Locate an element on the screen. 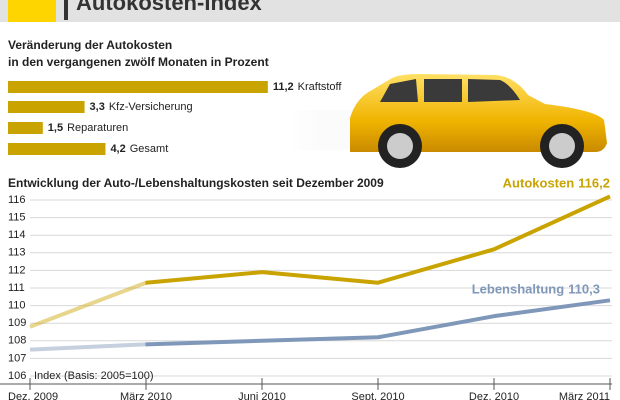 This screenshot has width=620, height=400. y-tick-label: 113 is located at coordinates (17, 253).